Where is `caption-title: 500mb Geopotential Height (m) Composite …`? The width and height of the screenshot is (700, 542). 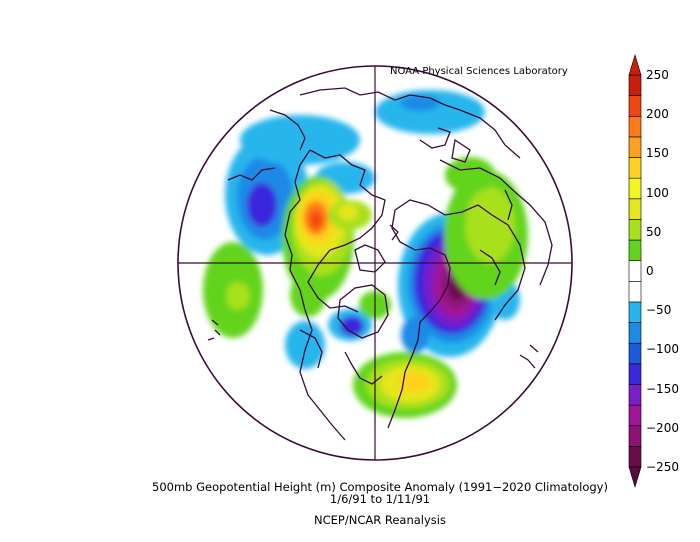 caption-title: 500mb Geopotential Height (m) Composite … is located at coordinates (380, 487).